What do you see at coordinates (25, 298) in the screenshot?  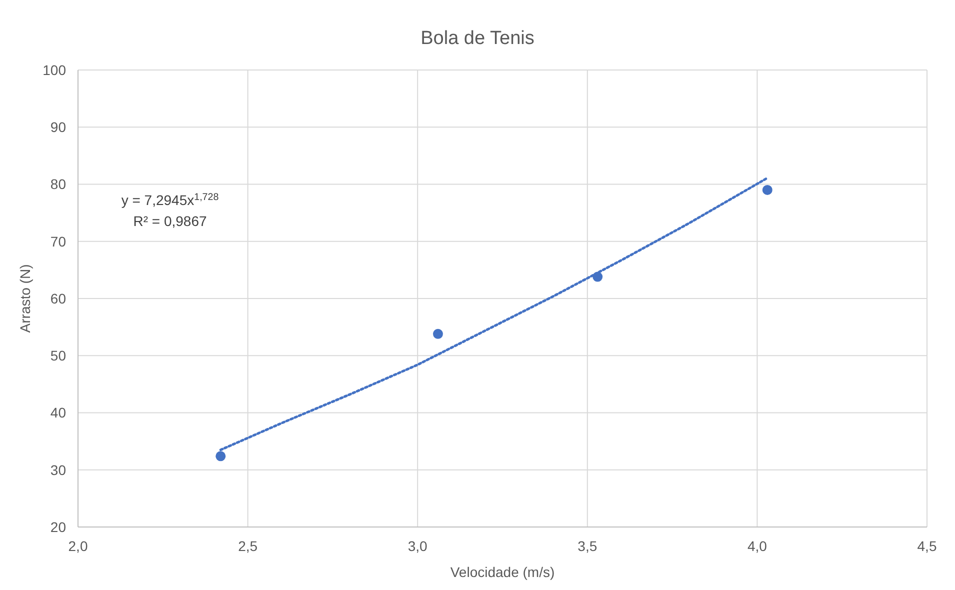 I see `y-axis-title: Arrasto (N)` at bounding box center [25, 298].